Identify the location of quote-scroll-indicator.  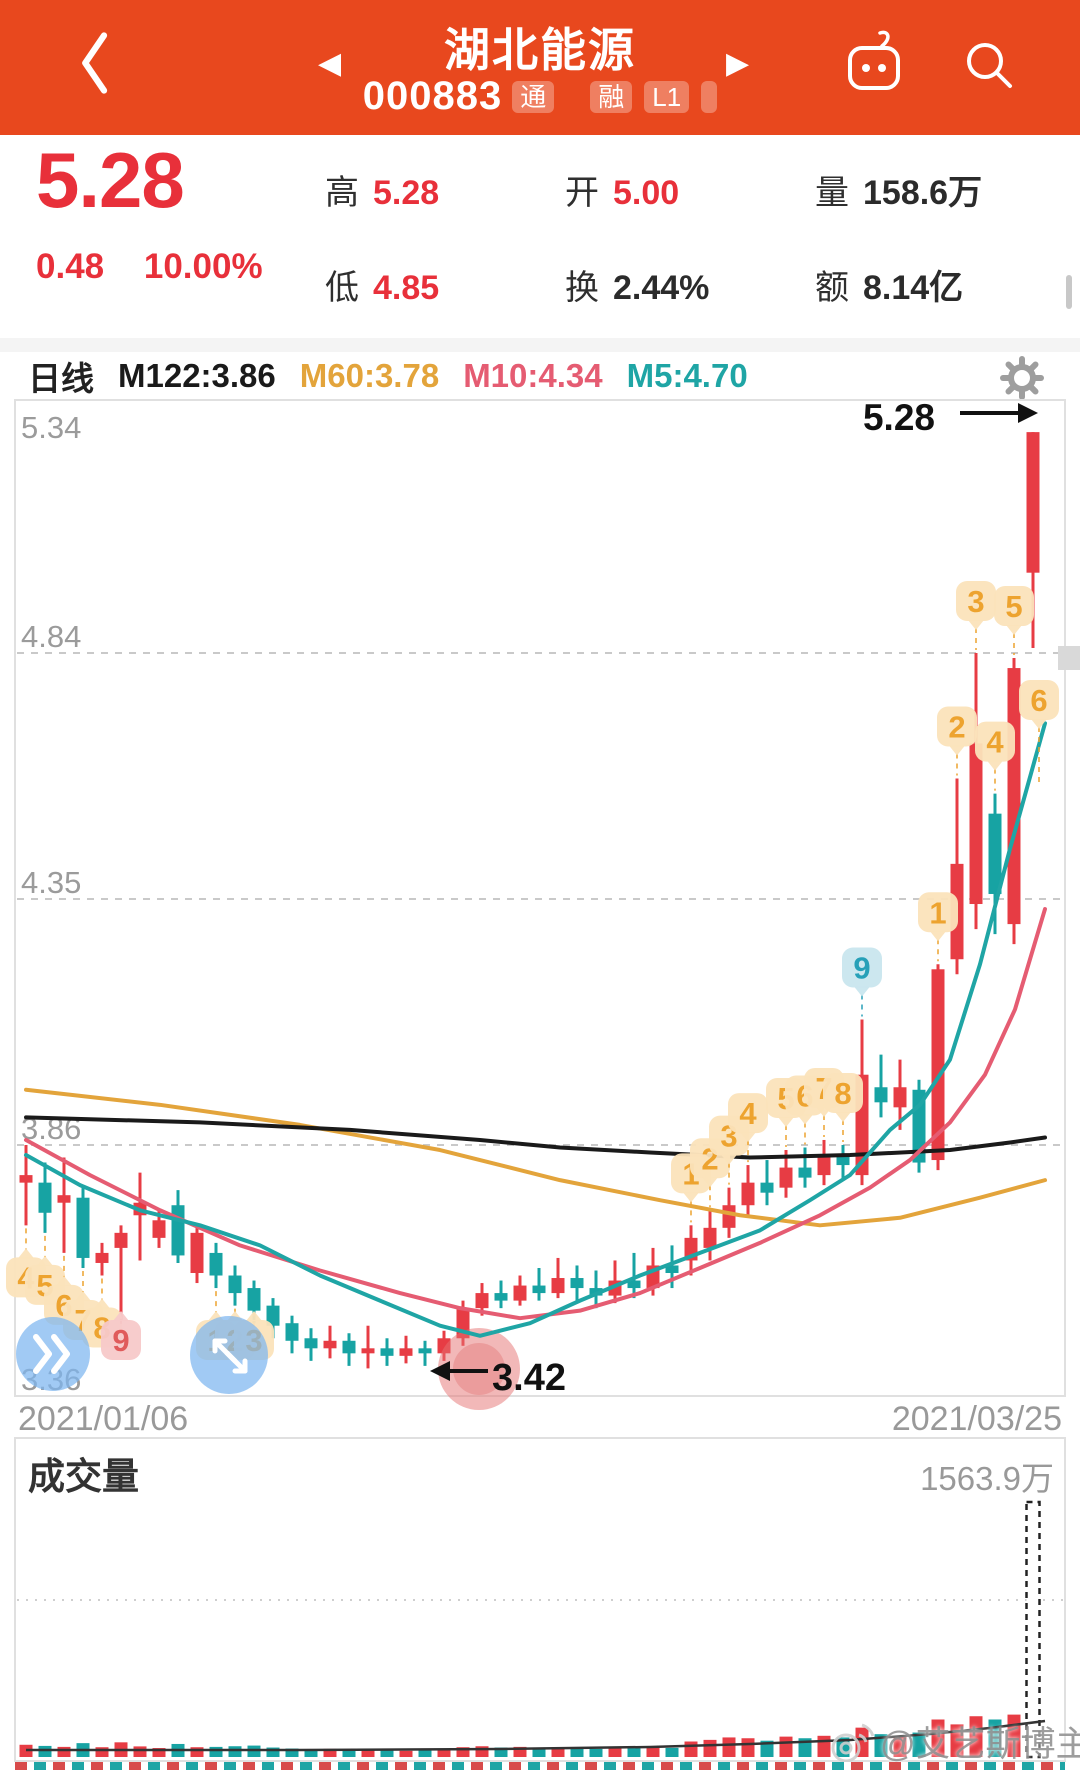
(1069, 292).